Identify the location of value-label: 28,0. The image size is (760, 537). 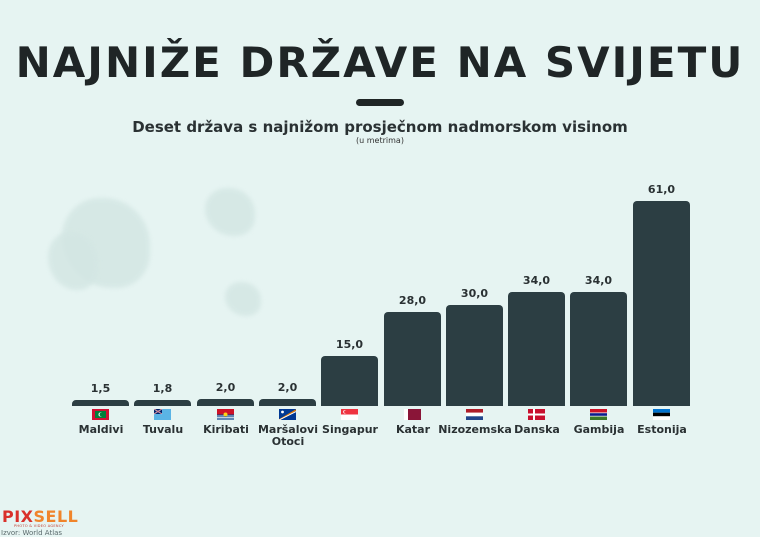
(412, 300).